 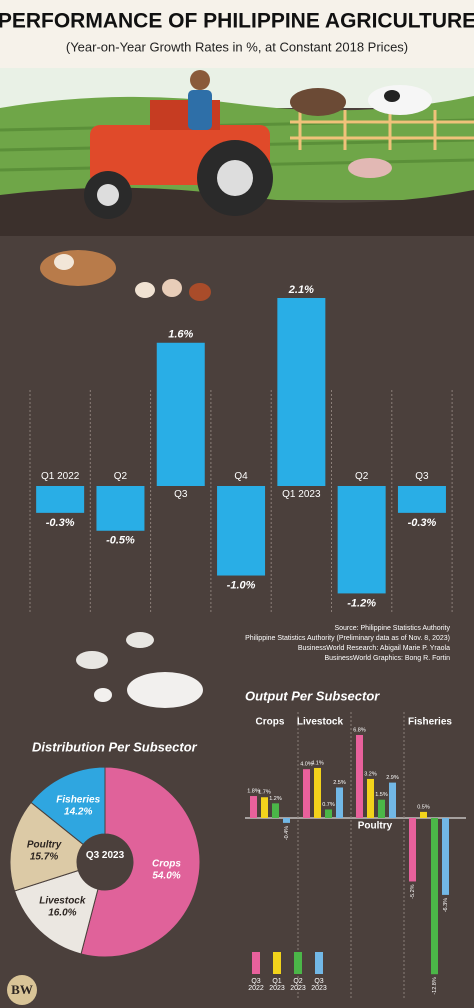 What do you see at coordinates (237, 34) in the screenshot?
I see `header-band` at bounding box center [237, 34].